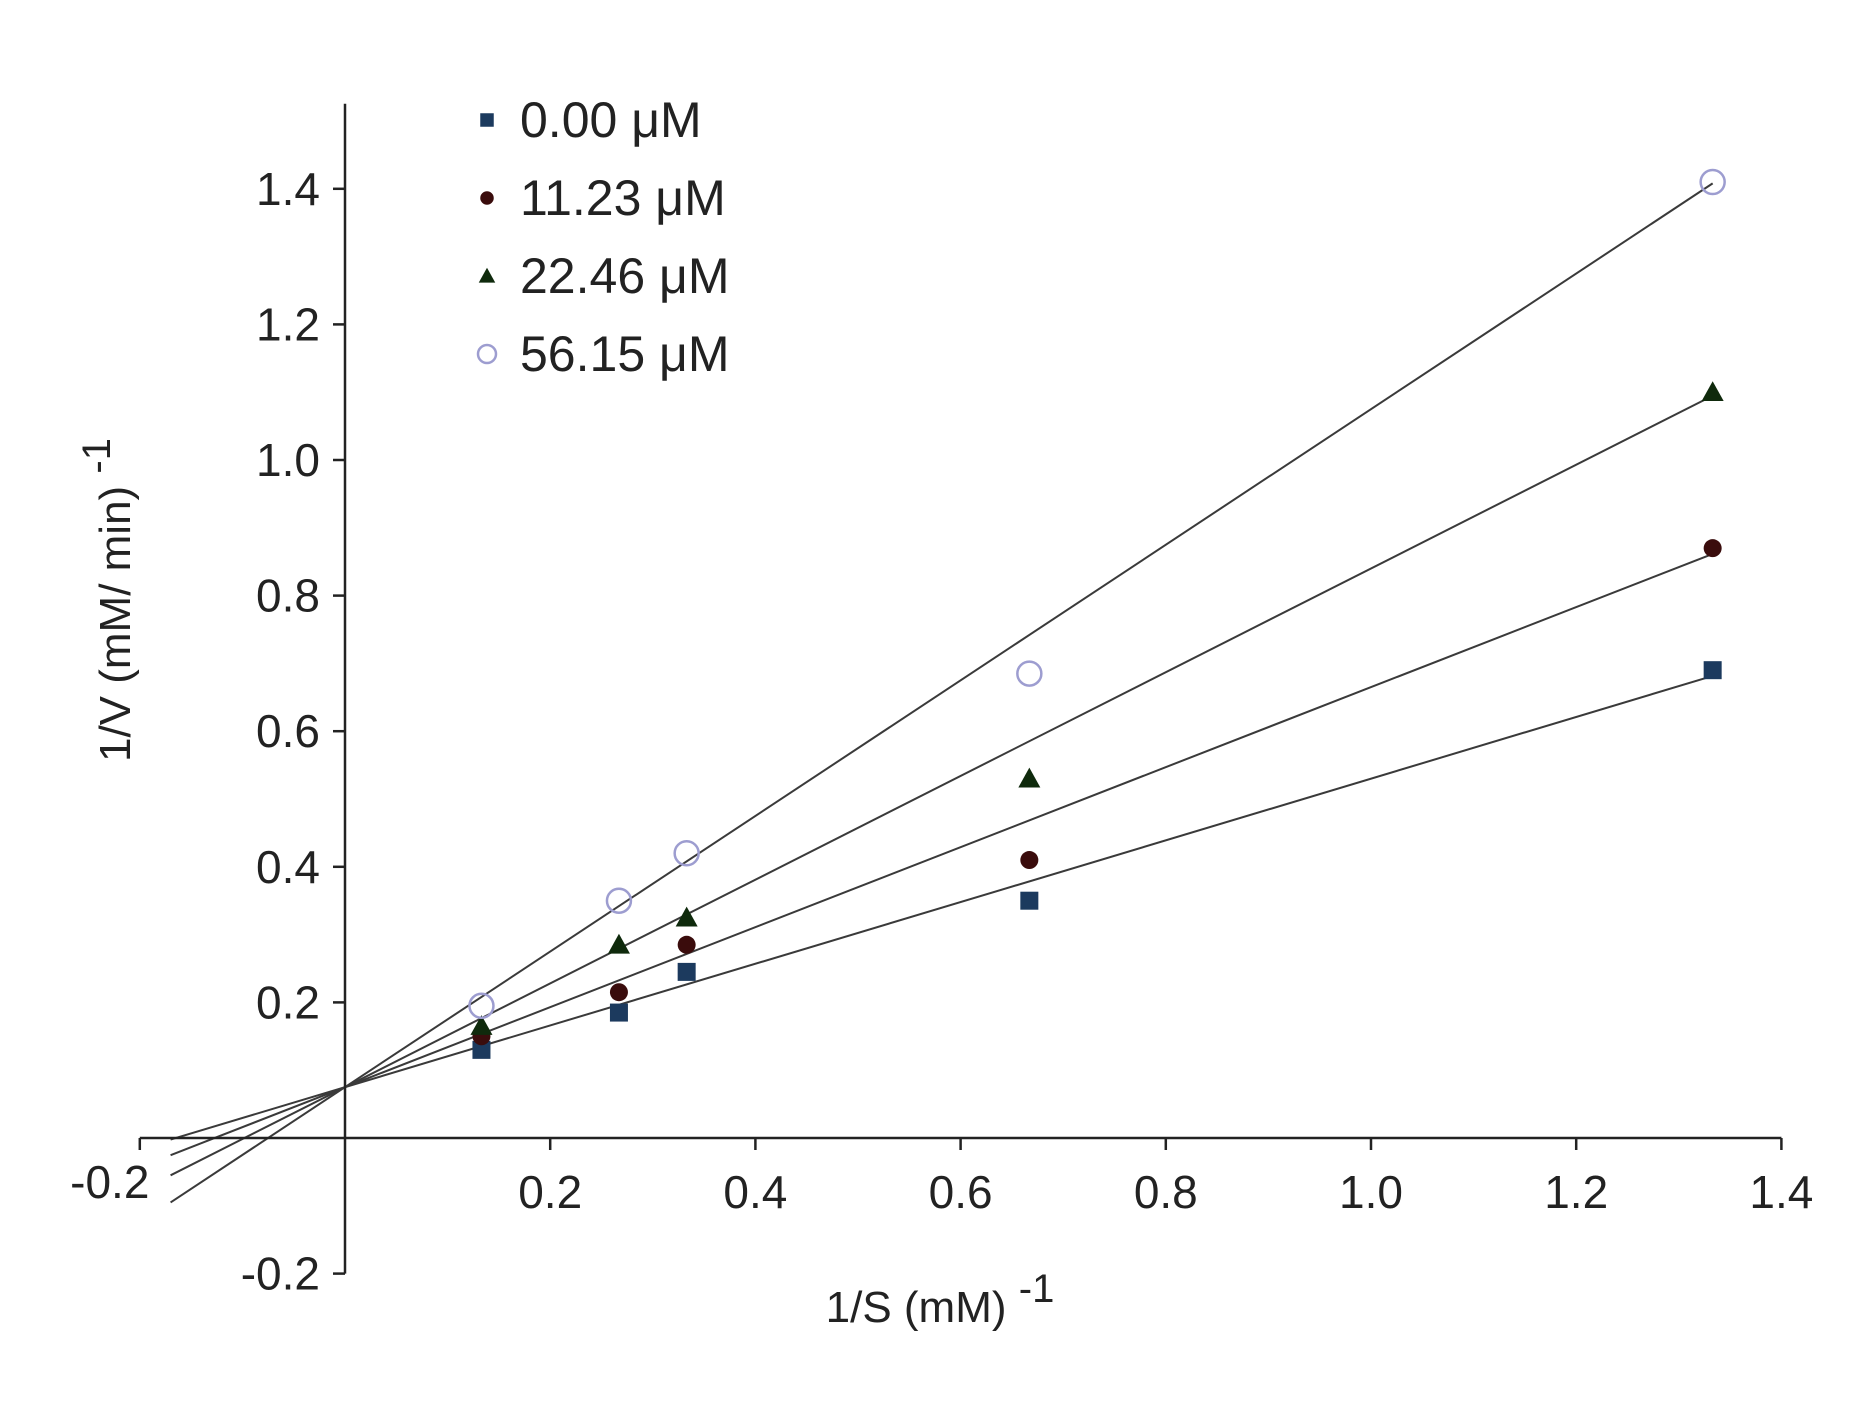 The height and width of the screenshot is (1402, 1853). Describe the element at coordinates (288, 460) in the screenshot. I see `y-tick-label: 1.0` at that location.